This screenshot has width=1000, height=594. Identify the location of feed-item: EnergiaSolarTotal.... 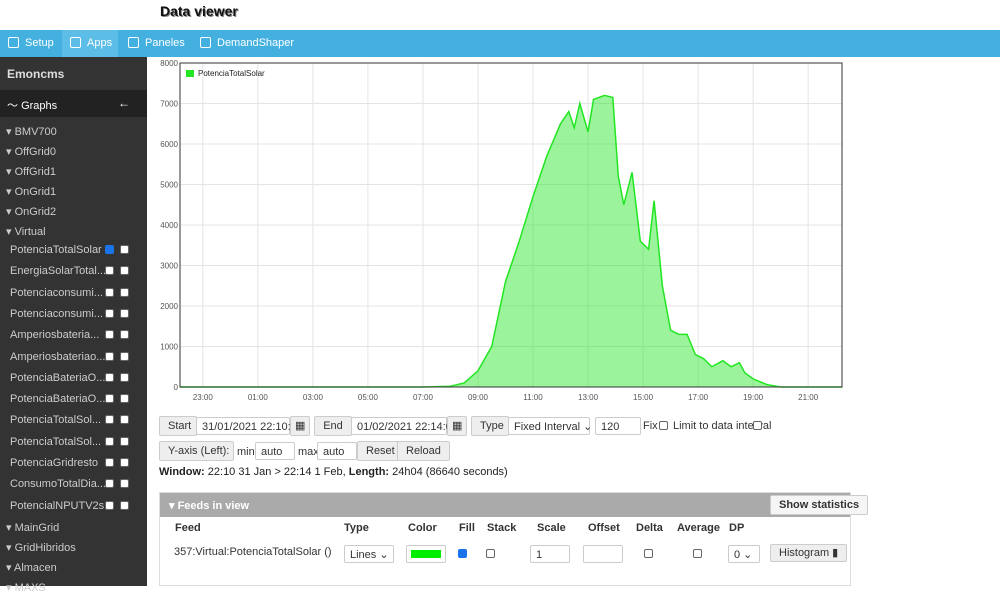
(58, 271).